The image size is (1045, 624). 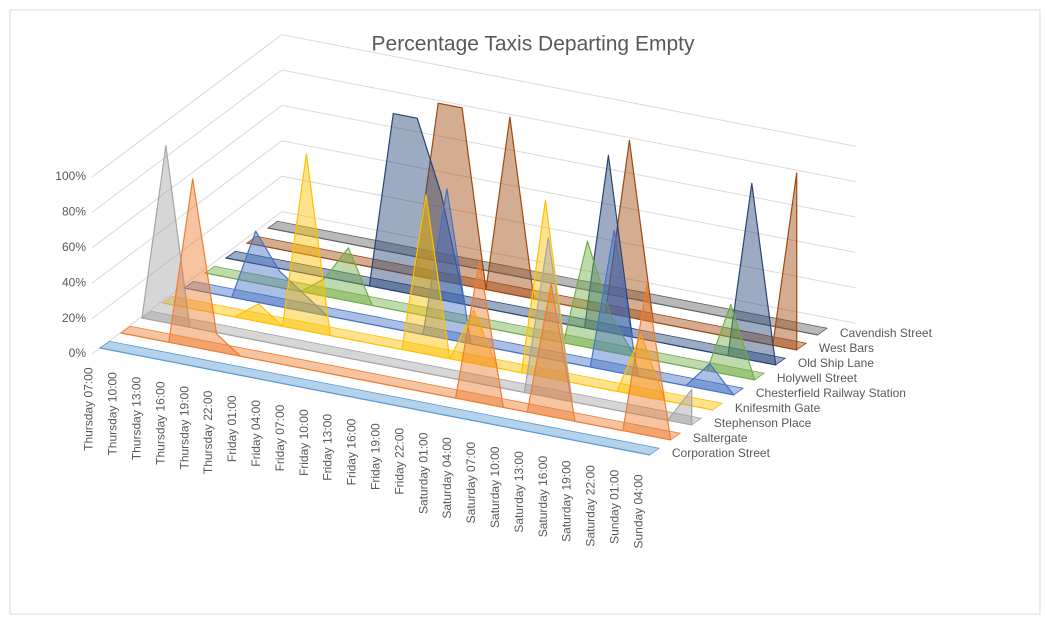 I want to click on series-label: West Bars, so click(x=846, y=348).